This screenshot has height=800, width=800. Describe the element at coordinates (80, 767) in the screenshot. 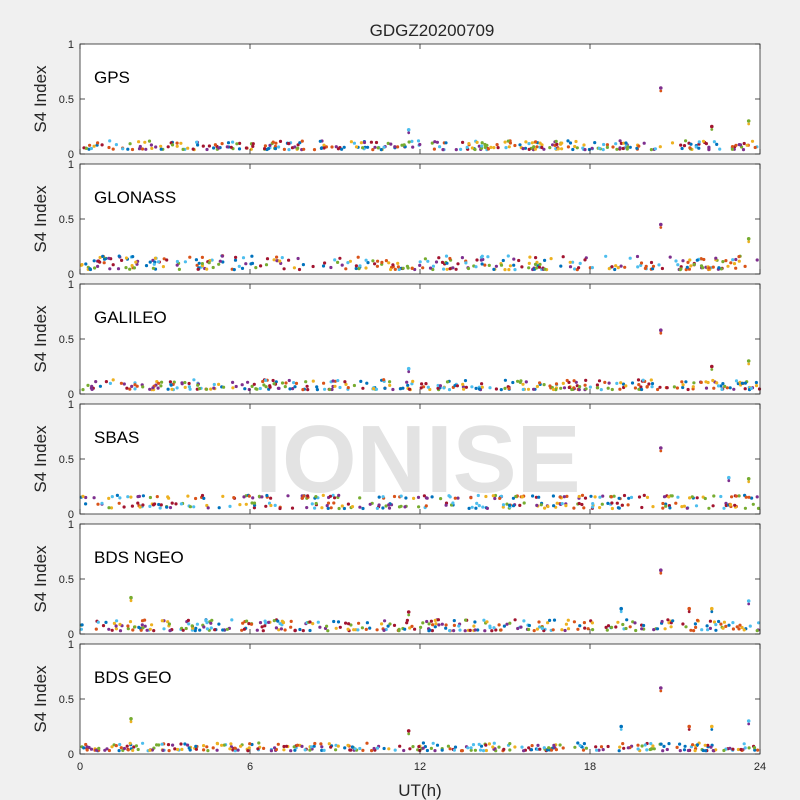

I see `x-tick-label: 0` at that location.